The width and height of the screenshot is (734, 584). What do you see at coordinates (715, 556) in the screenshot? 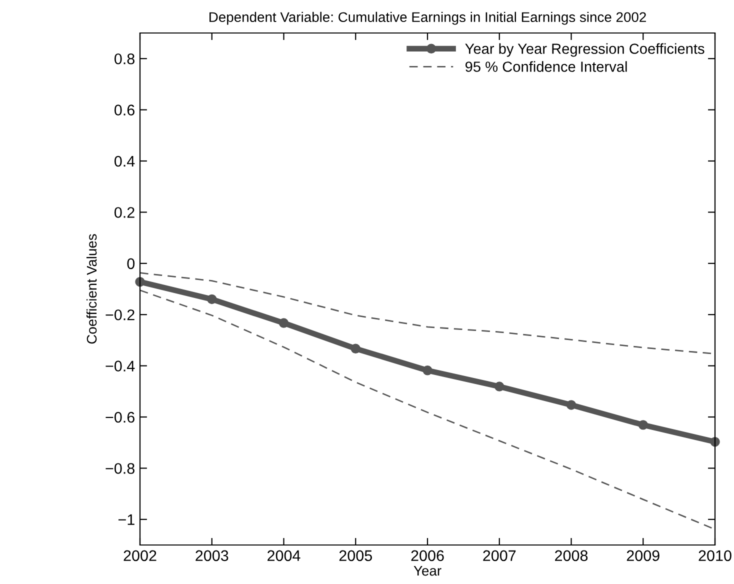
I see `x-tick-label: 2010` at bounding box center [715, 556].